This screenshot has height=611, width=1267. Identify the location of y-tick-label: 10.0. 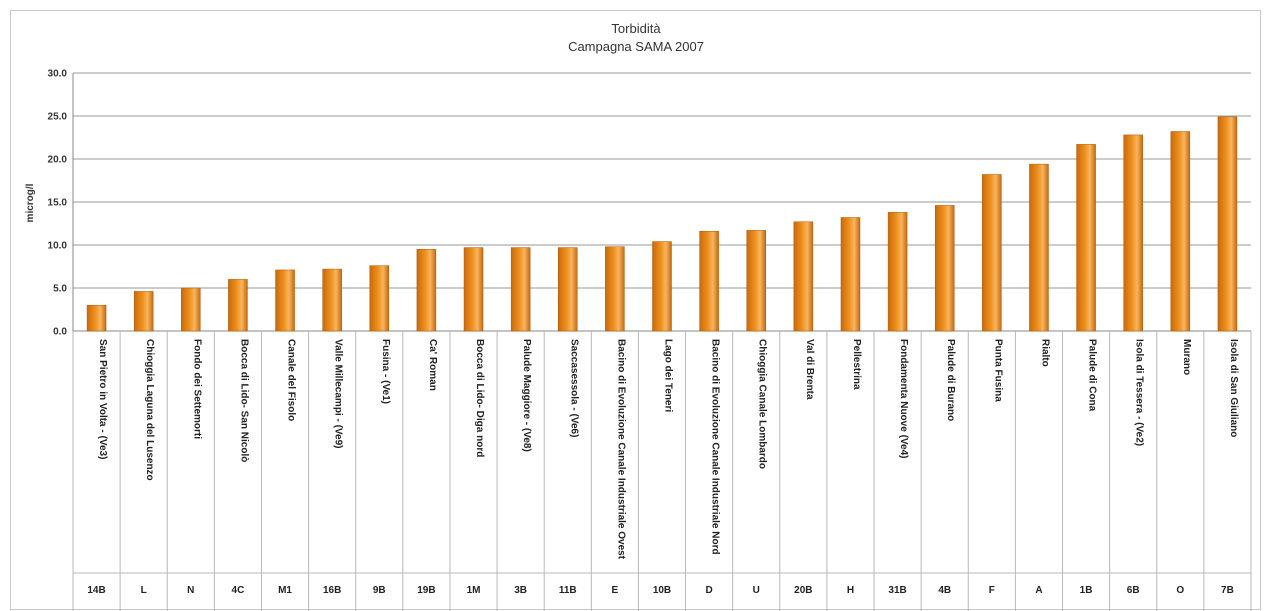
(58, 246).